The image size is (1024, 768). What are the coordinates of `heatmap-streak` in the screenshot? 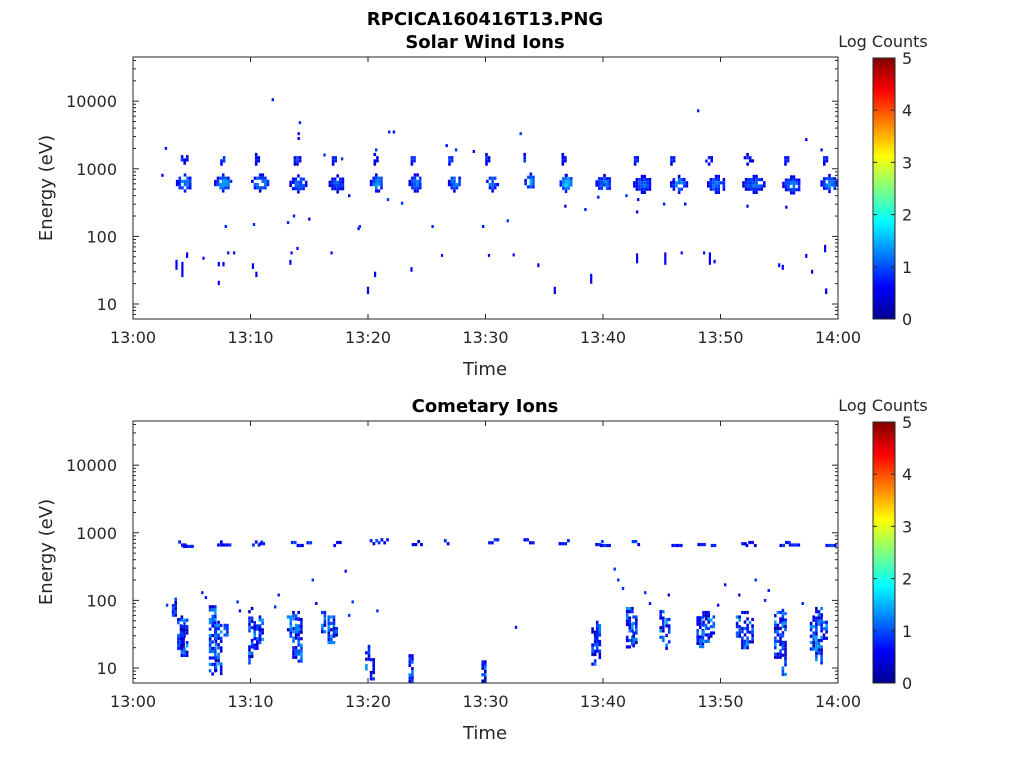 It's located at (513, 255).